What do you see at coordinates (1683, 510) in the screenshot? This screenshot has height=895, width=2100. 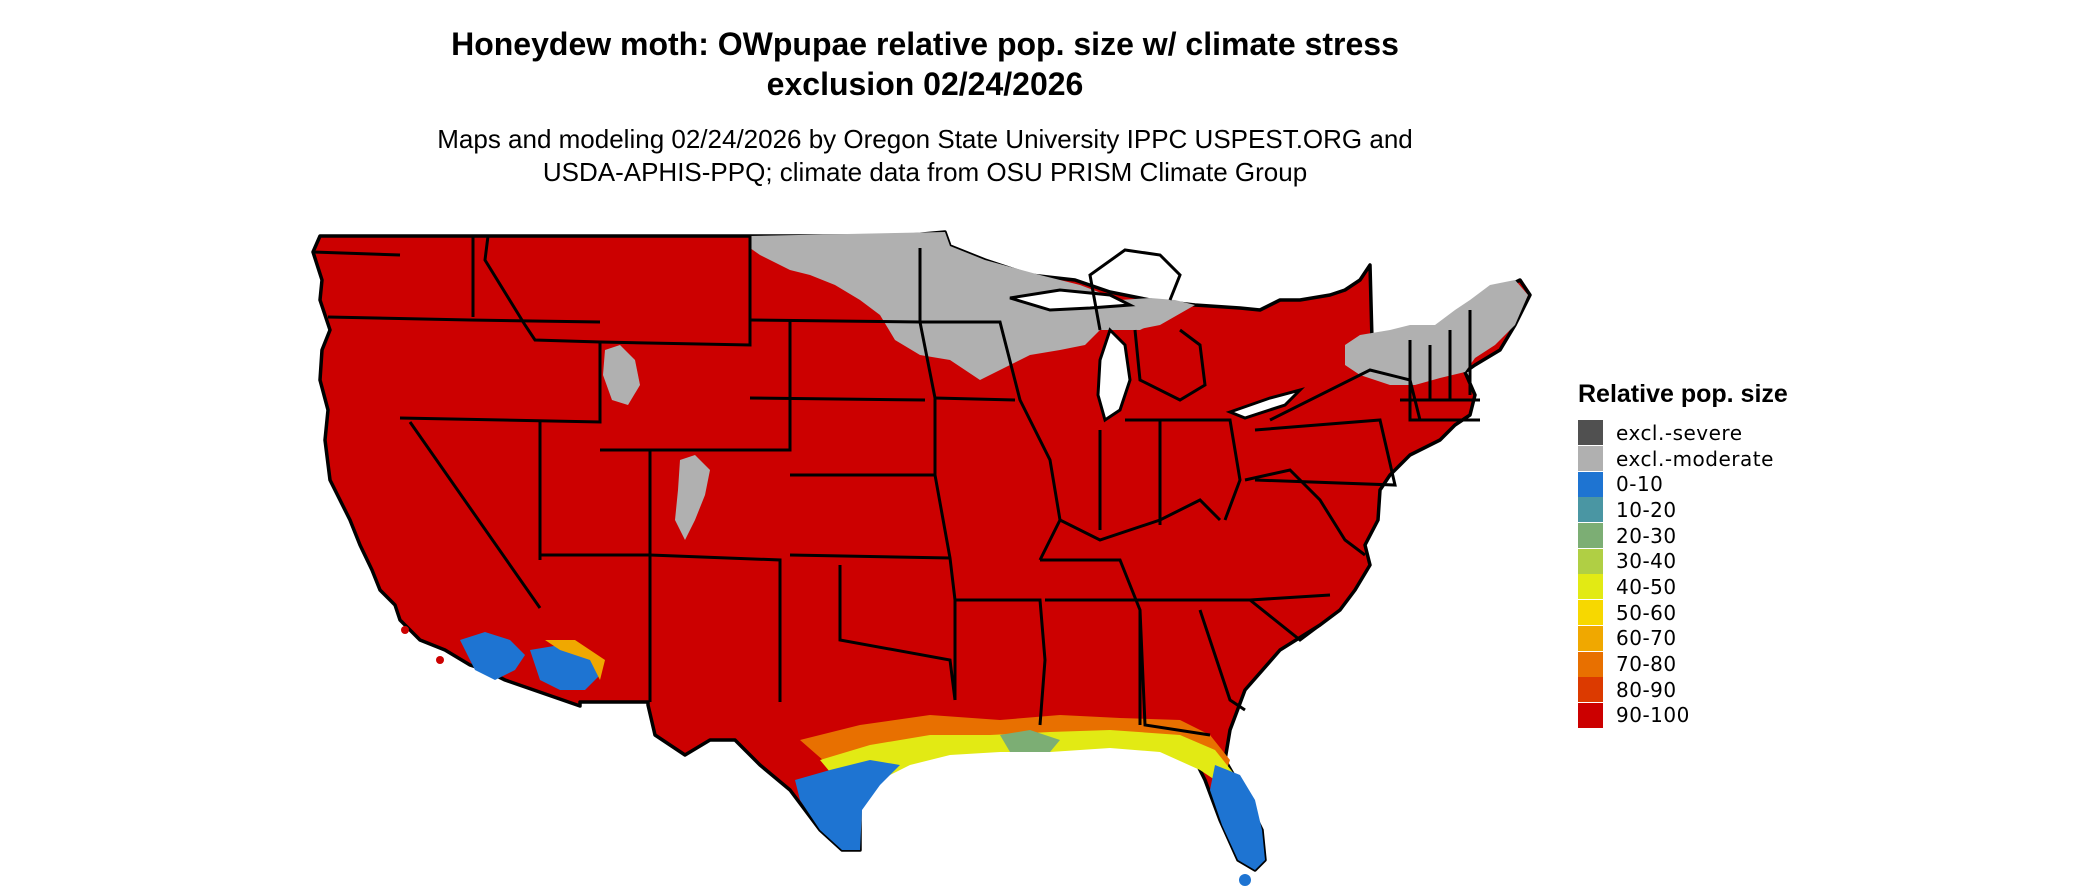 I see `legend-item: 10-20` at bounding box center [1683, 510].